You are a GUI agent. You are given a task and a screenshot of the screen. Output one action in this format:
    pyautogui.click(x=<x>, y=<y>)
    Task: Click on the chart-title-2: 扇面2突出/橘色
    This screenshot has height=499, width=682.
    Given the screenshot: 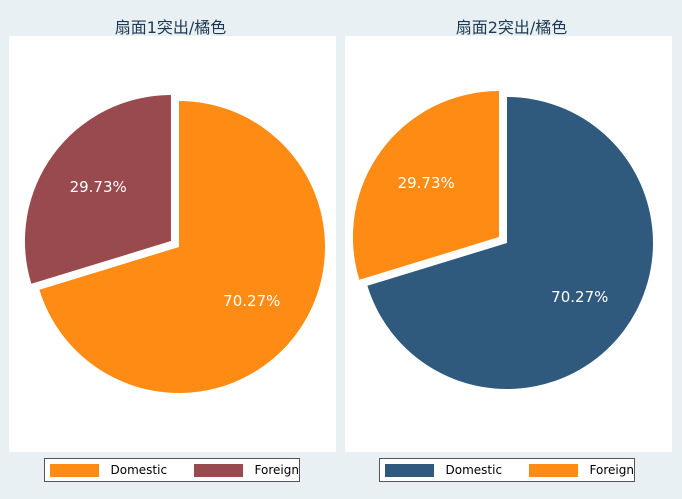 What is the action you would take?
    pyautogui.click(x=511, y=27)
    